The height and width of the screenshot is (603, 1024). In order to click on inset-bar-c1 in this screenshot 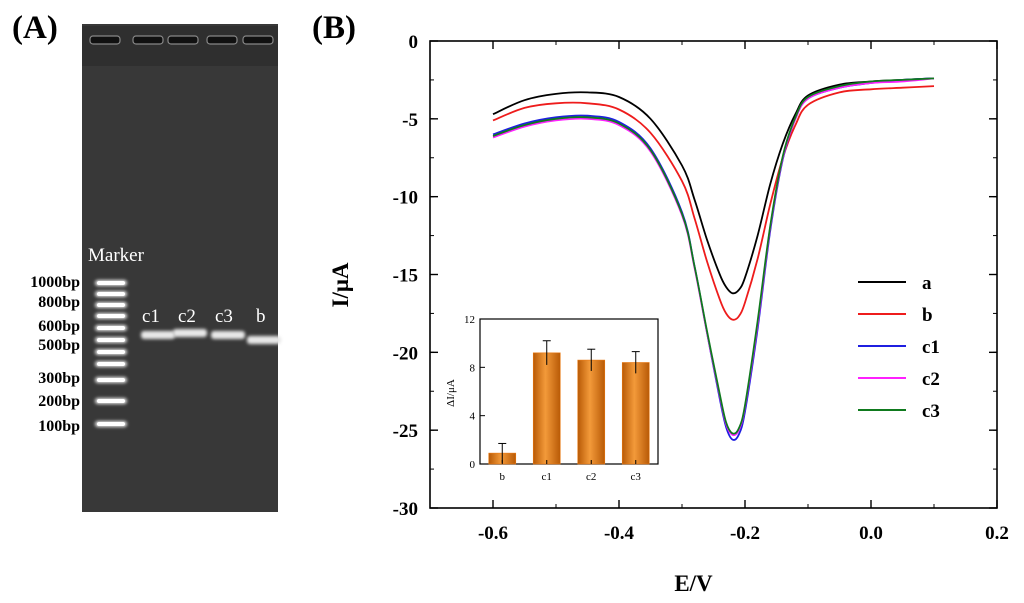, I will do `click(546, 408)`.